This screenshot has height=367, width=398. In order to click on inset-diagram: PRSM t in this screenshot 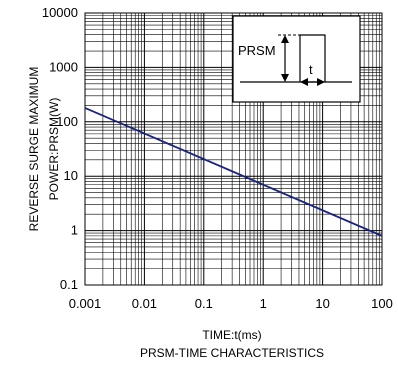, I will do `click(296, 59)`.